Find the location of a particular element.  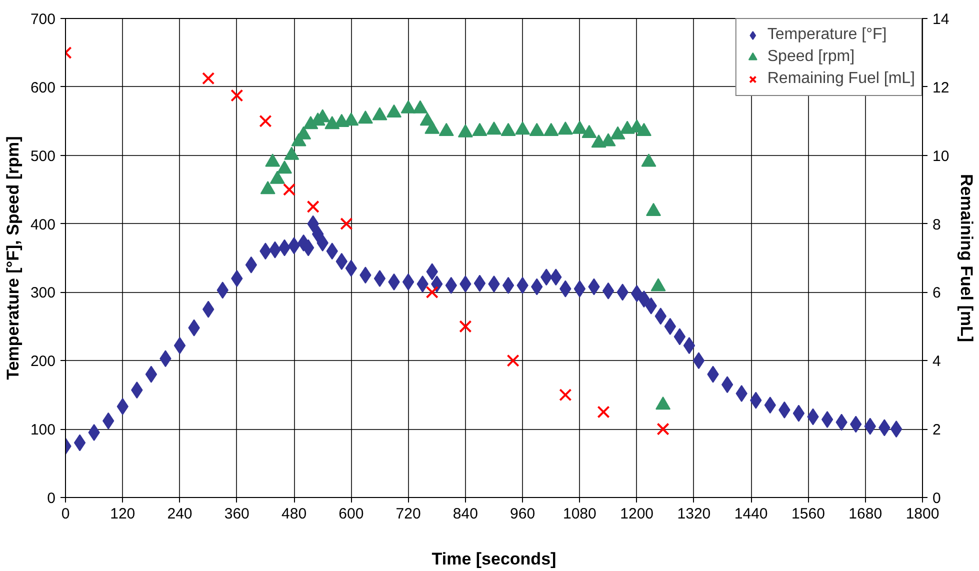

x-tick-label: 360 is located at coordinates (237, 514).